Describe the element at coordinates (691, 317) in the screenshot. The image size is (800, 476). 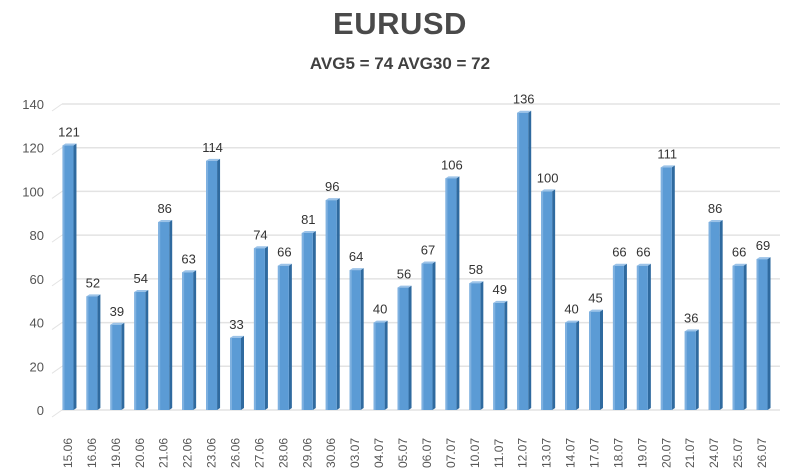
I see `data-label: 36` at that location.